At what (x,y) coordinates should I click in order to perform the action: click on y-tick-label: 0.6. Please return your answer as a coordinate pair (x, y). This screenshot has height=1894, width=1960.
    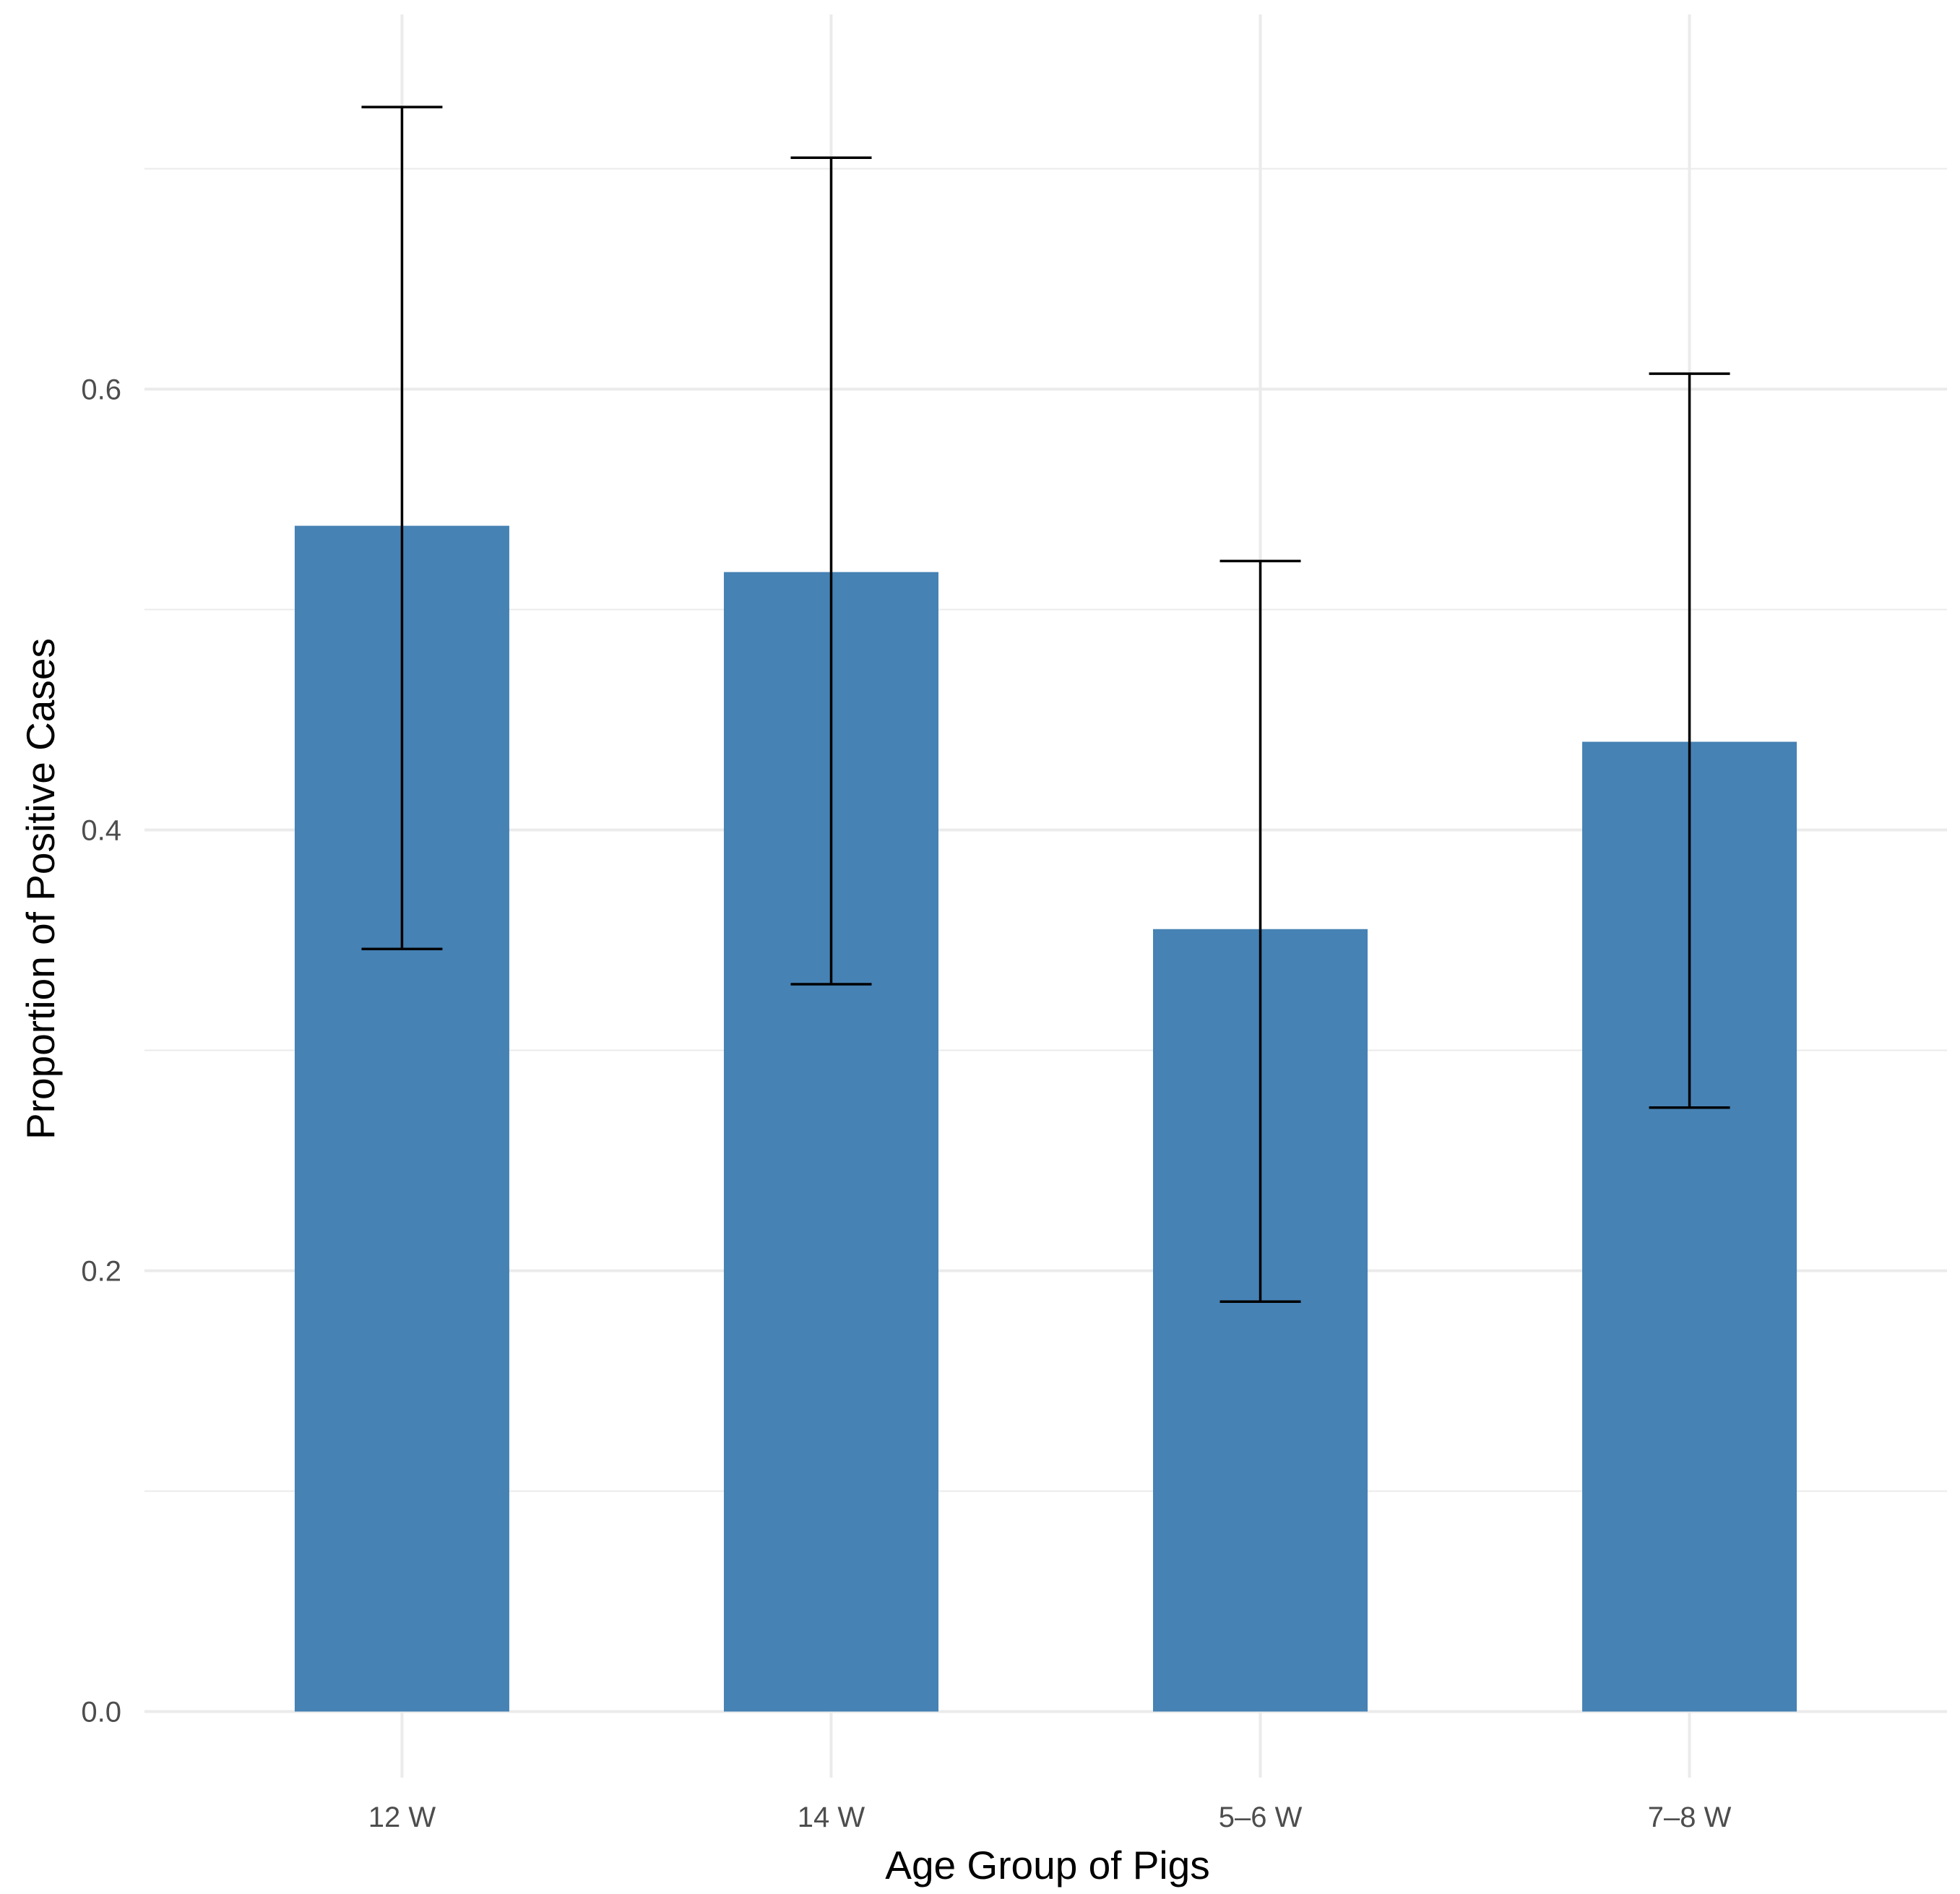
    Looking at the image, I should click on (101, 390).